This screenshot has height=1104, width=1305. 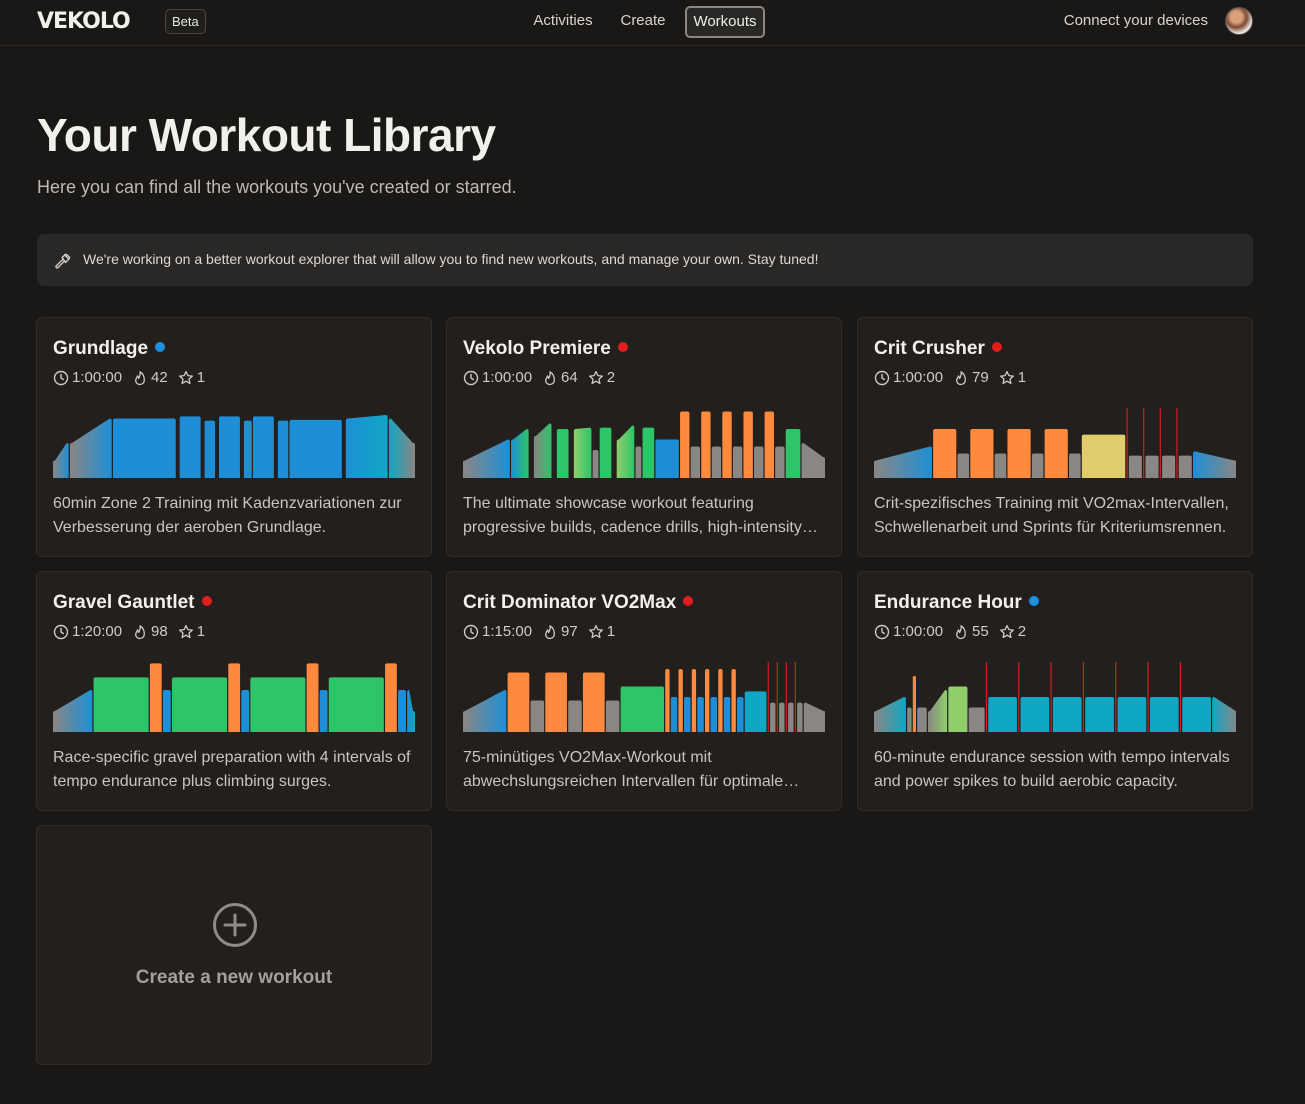 I want to click on workout-intensity: 55, so click(x=980, y=631).